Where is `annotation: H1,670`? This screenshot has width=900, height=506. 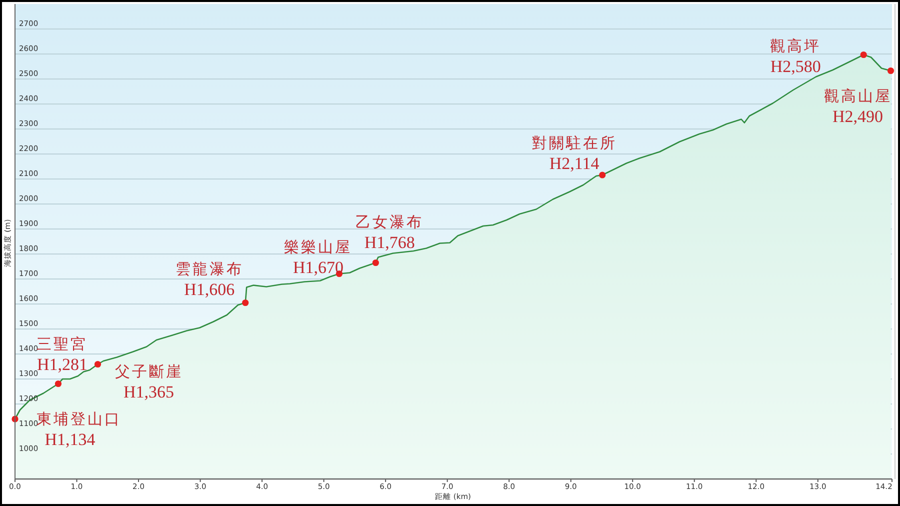
annotation: H1,670 is located at coordinates (318, 267).